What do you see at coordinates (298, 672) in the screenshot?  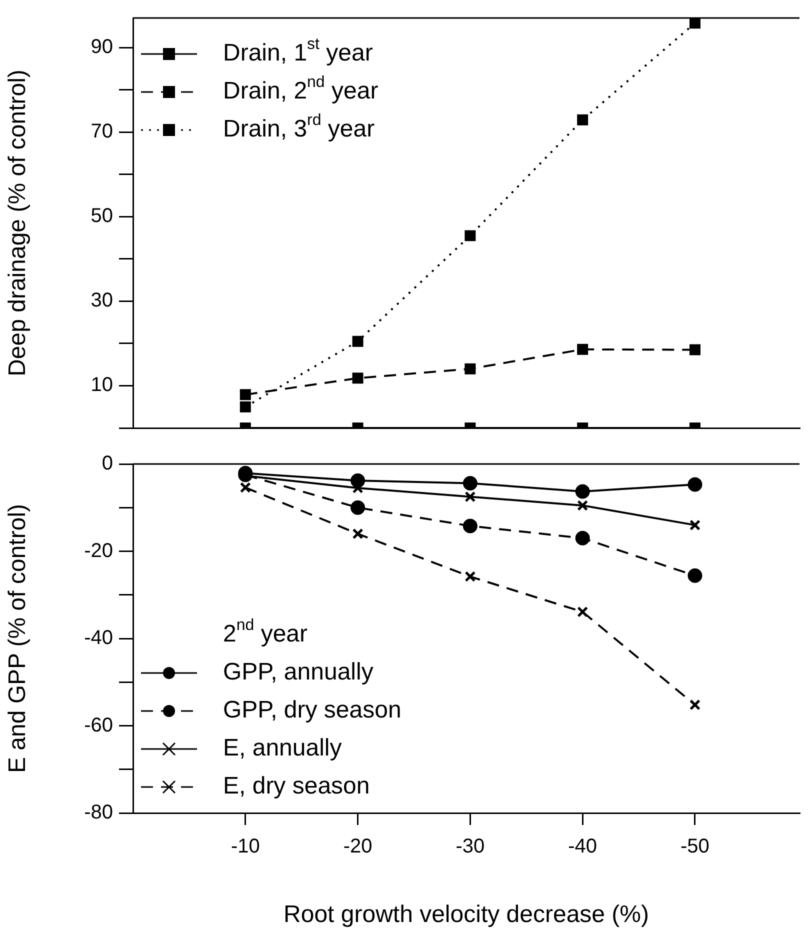 I see `legend-label: GPP, annually` at bounding box center [298, 672].